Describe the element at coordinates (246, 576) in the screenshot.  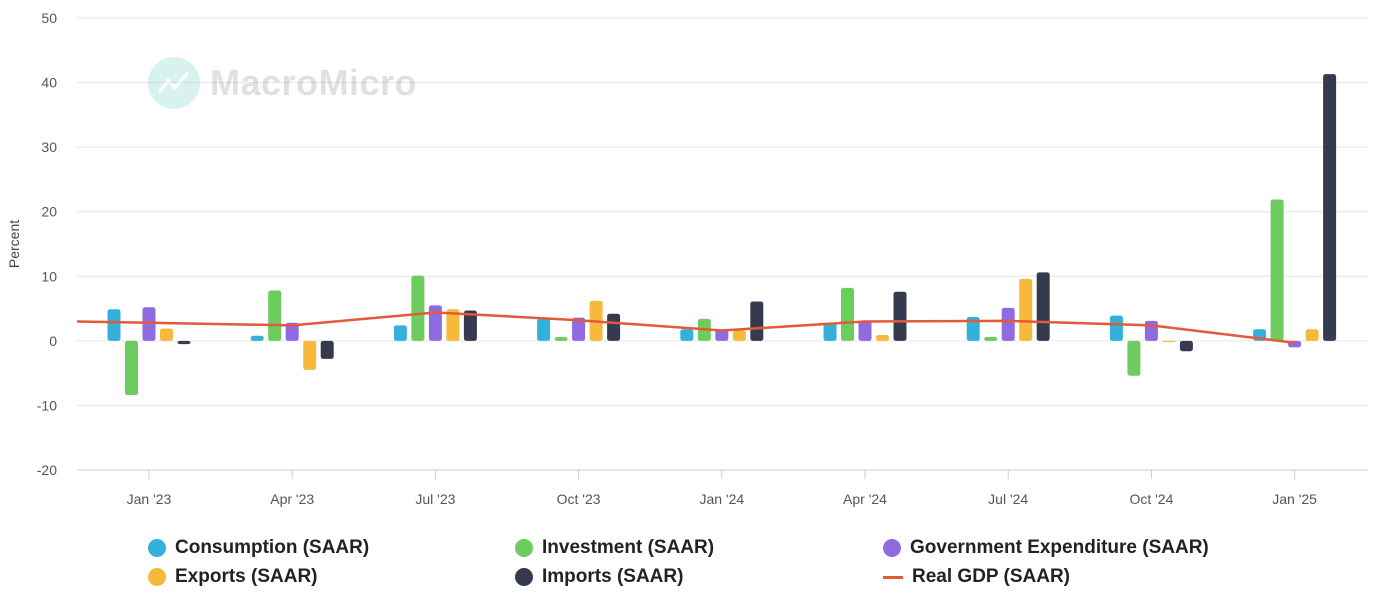
I see `legend-label: Exports (SAAR)` at that location.